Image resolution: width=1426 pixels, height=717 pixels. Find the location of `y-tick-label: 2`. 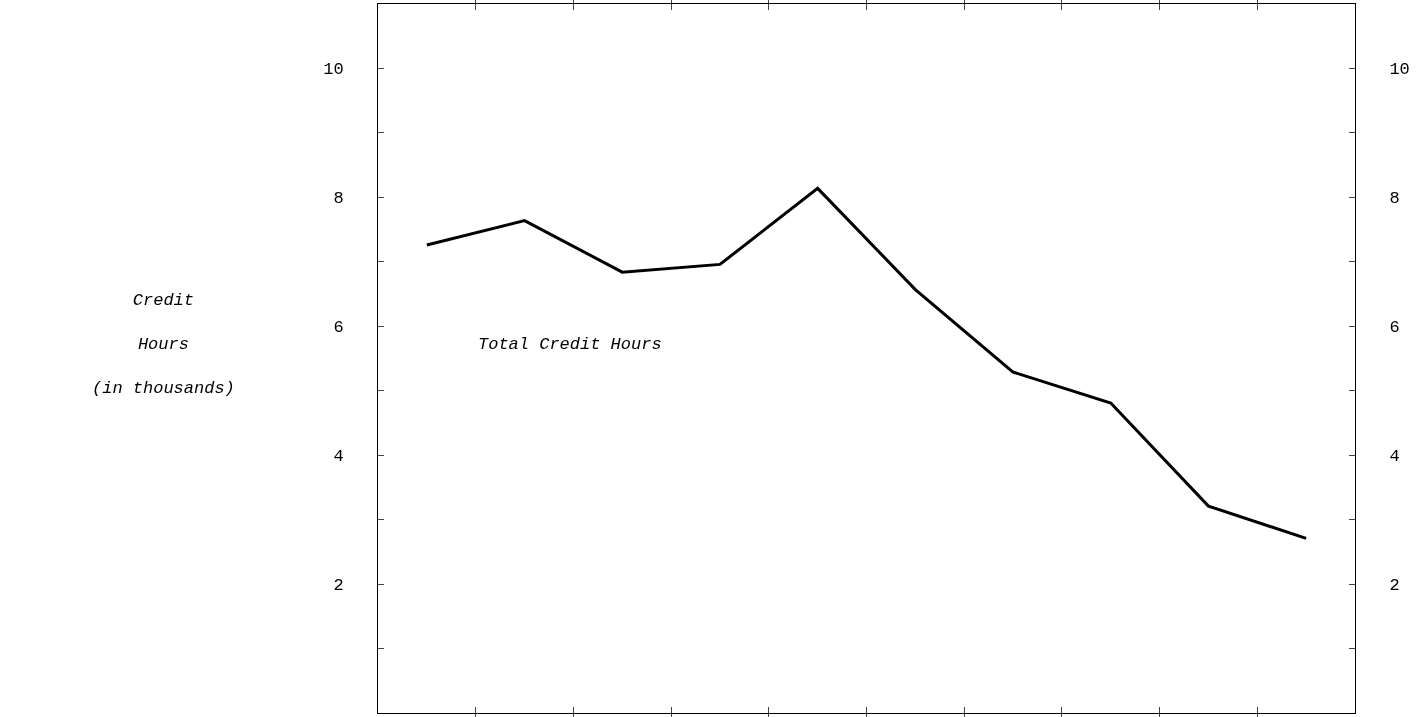

y-tick-label: 2 is located at coordinates (338, 586).